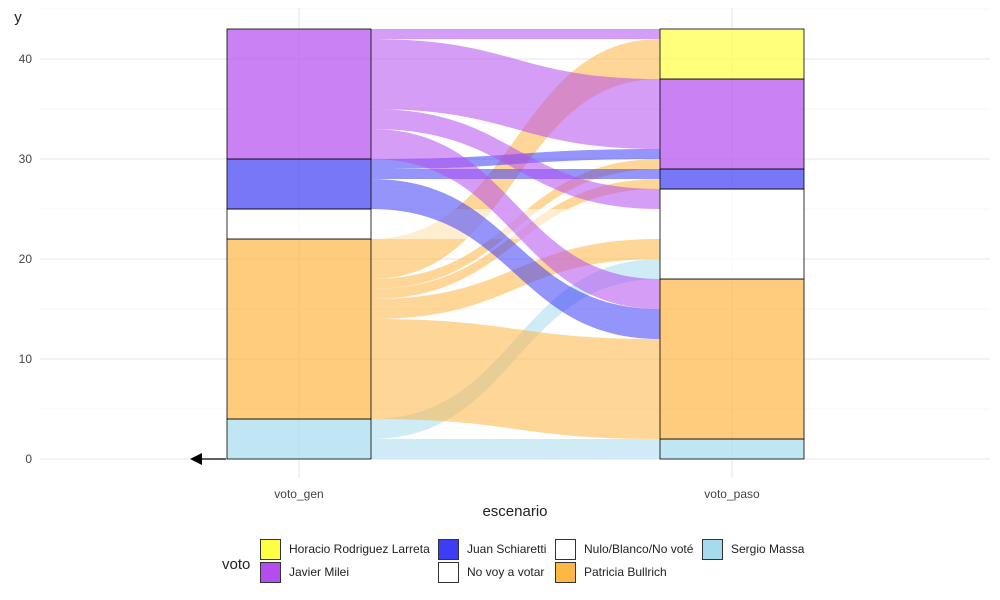 This screenshot has width=1000, height=600. I want to click on legend-item-sergio-massa: Sergio Massa, so click(753, 549).